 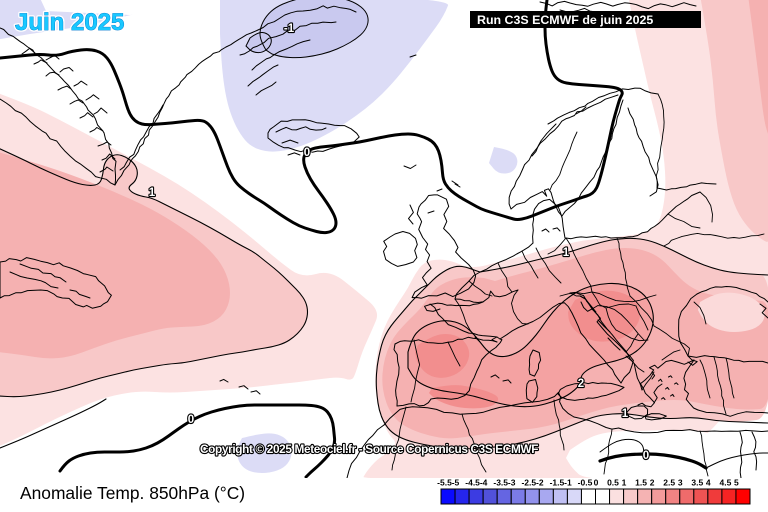 What do you see at coordinates (132, 493) in the screenshot?
I see `svg-text: Anomalie Temp. 850hPa (°C)` at bounding box center [132, 493].